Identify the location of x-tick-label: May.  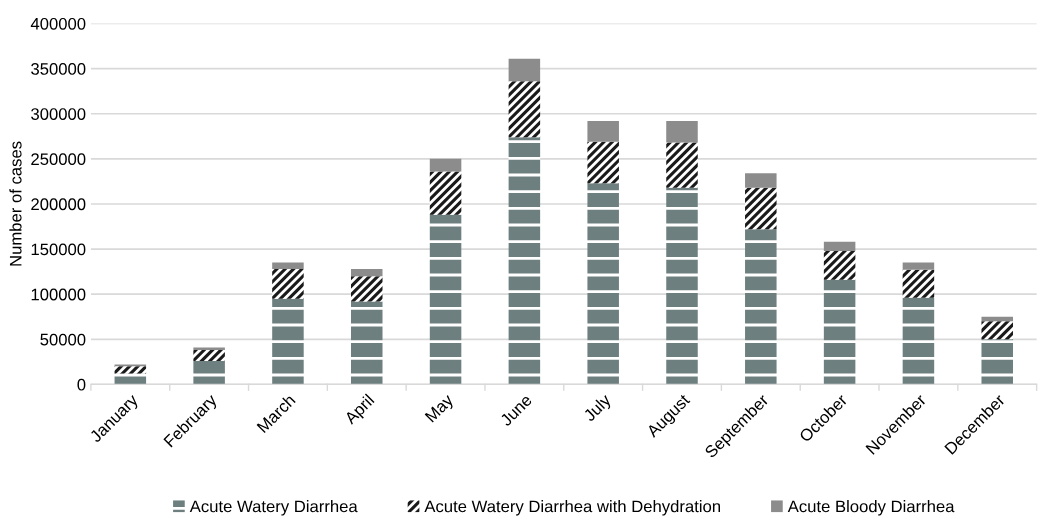
(440, 409).